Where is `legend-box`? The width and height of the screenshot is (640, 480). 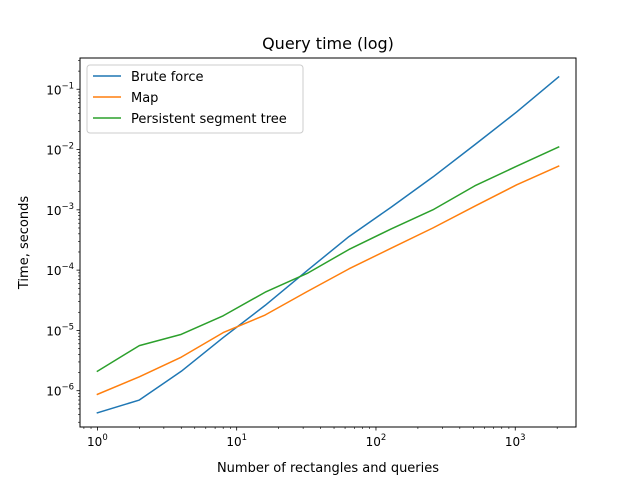 legend-box is located at coordinates (195, 99).